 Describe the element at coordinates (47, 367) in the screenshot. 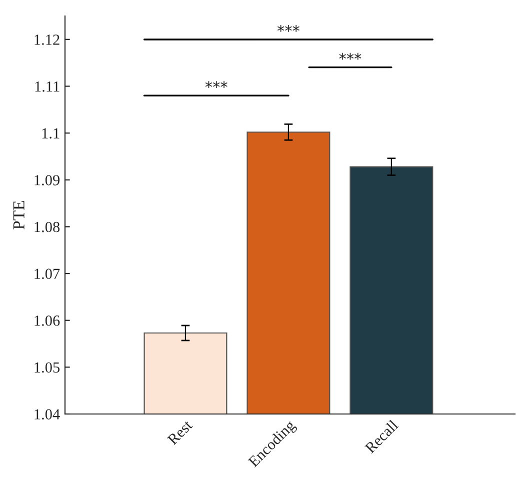

I see `y-tick-label: 1.05` at that location.